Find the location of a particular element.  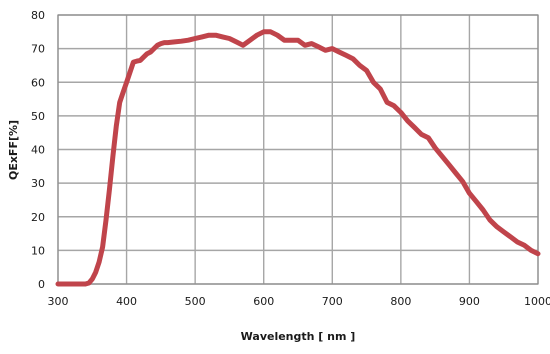

y-tick-labels: 0 10 20 30 40 50 60 70 80 is located at coordinates (38, 150).